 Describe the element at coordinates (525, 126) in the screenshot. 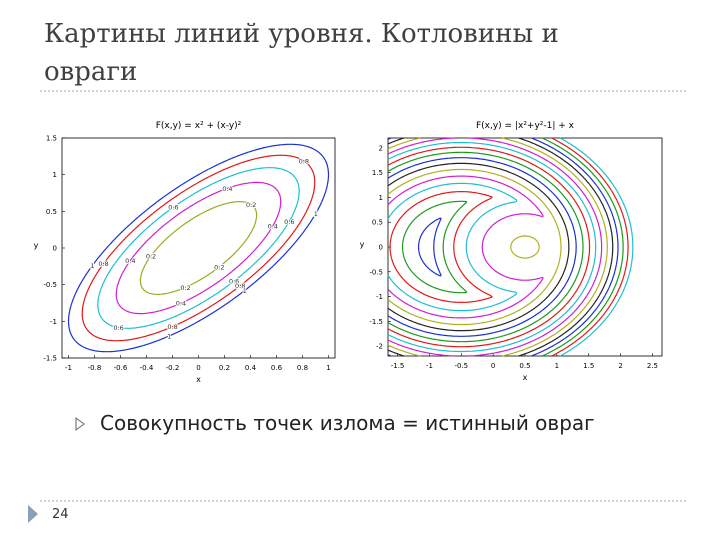

I see `plot-title: F(x,y) = |x²+y²-1| + x` at that location.